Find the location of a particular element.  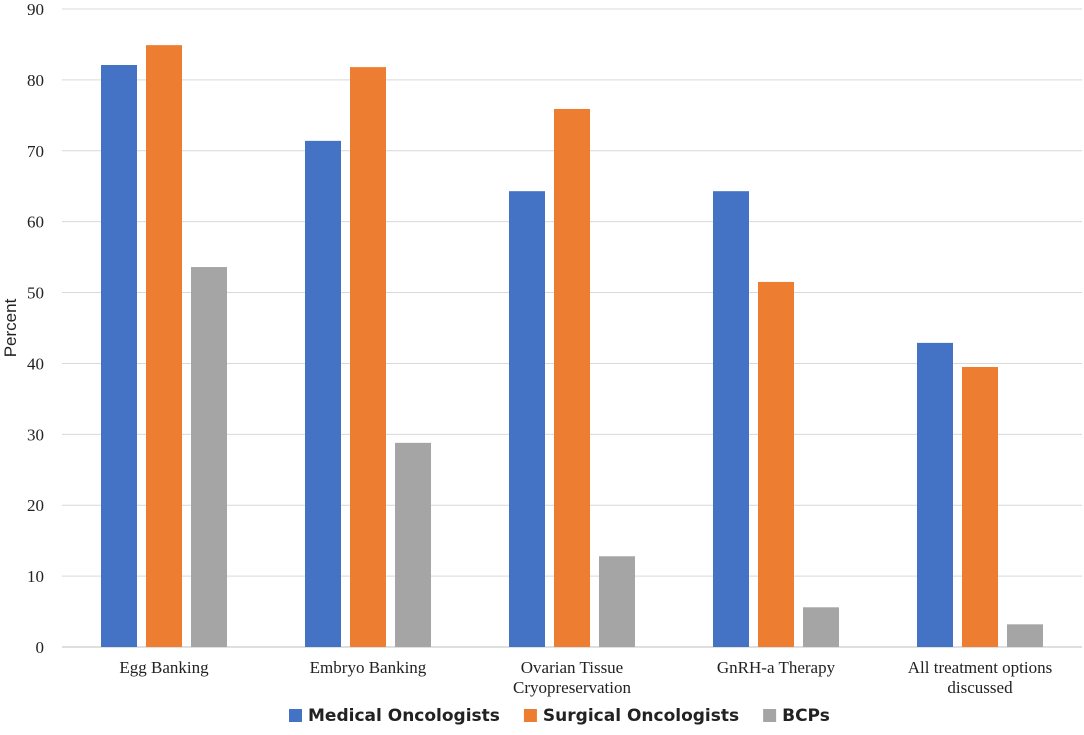

y-axis-ticks: 0 10 20 30 40 50 60 70 80 90 is located at coordinates (35, 328).